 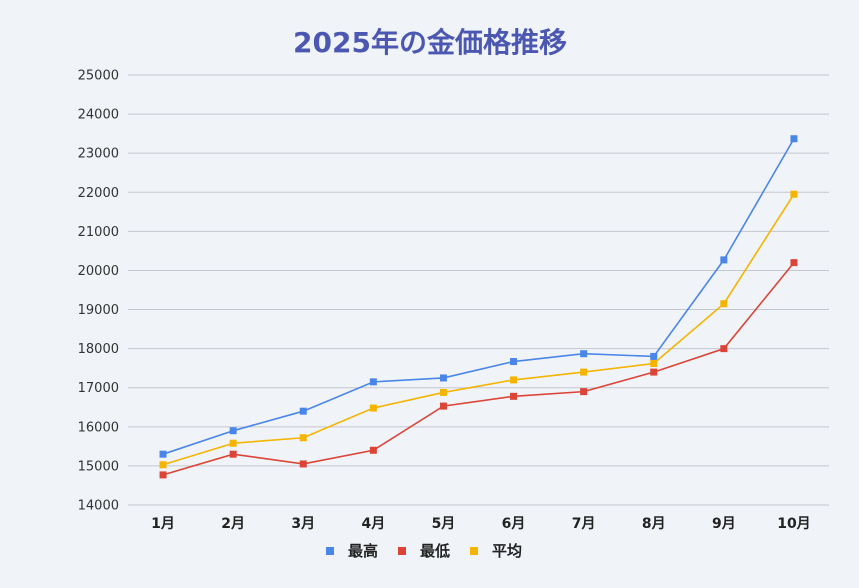 I want to click on x-tick-label: 8月, so click(x=654, y=524).